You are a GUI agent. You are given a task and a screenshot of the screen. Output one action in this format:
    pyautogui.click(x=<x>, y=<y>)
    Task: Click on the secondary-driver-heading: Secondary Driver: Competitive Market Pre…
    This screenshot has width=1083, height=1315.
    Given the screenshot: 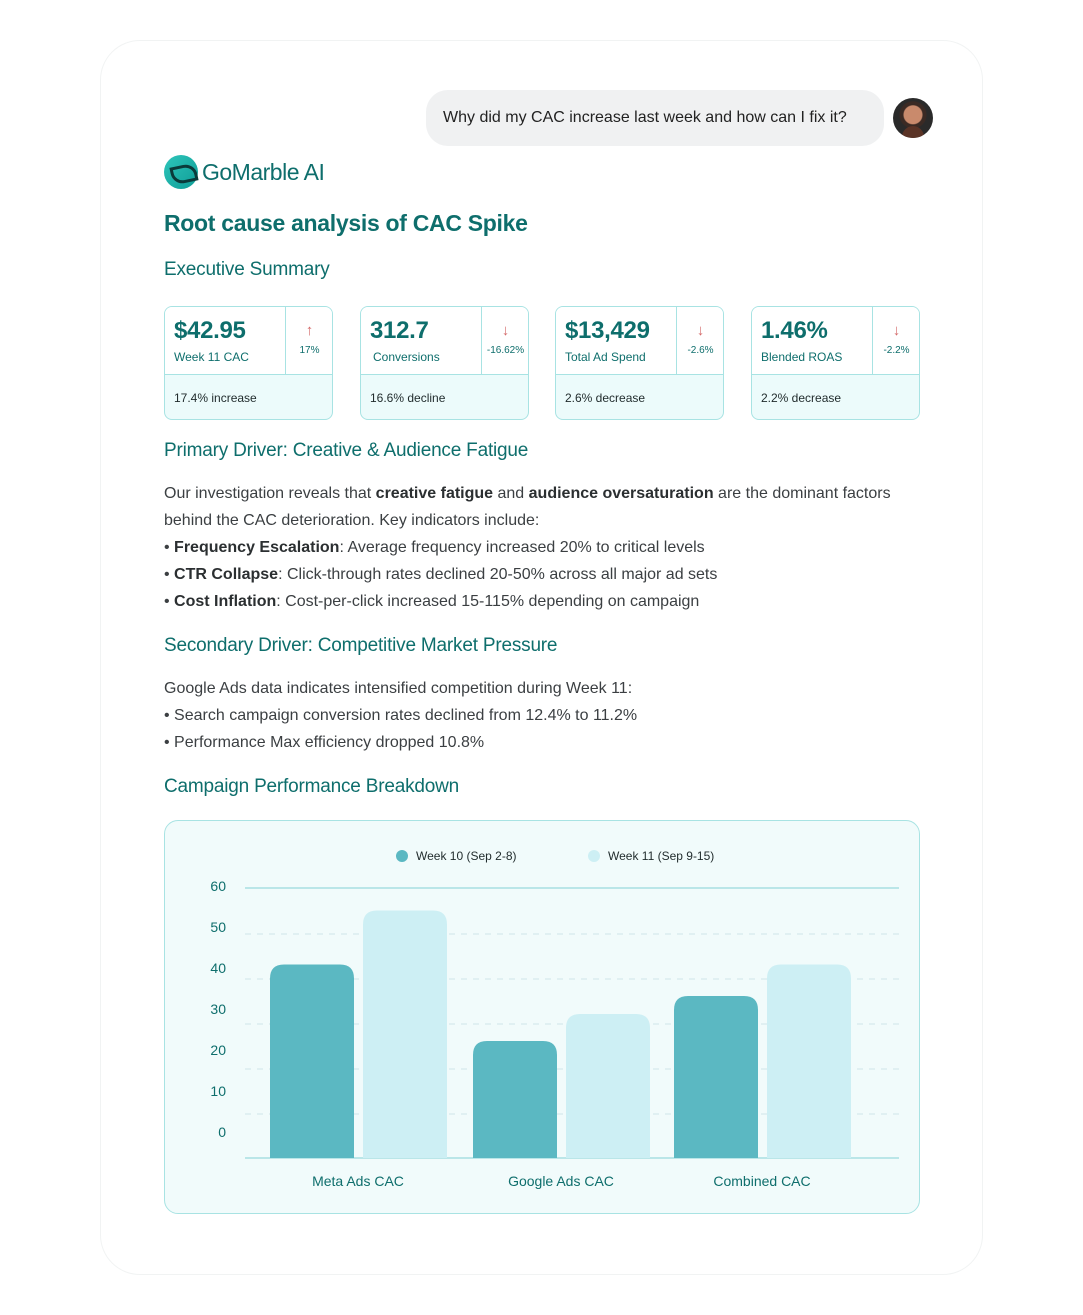 What is the action you would take?
    pyautogui.click(x=361, y=645)
    